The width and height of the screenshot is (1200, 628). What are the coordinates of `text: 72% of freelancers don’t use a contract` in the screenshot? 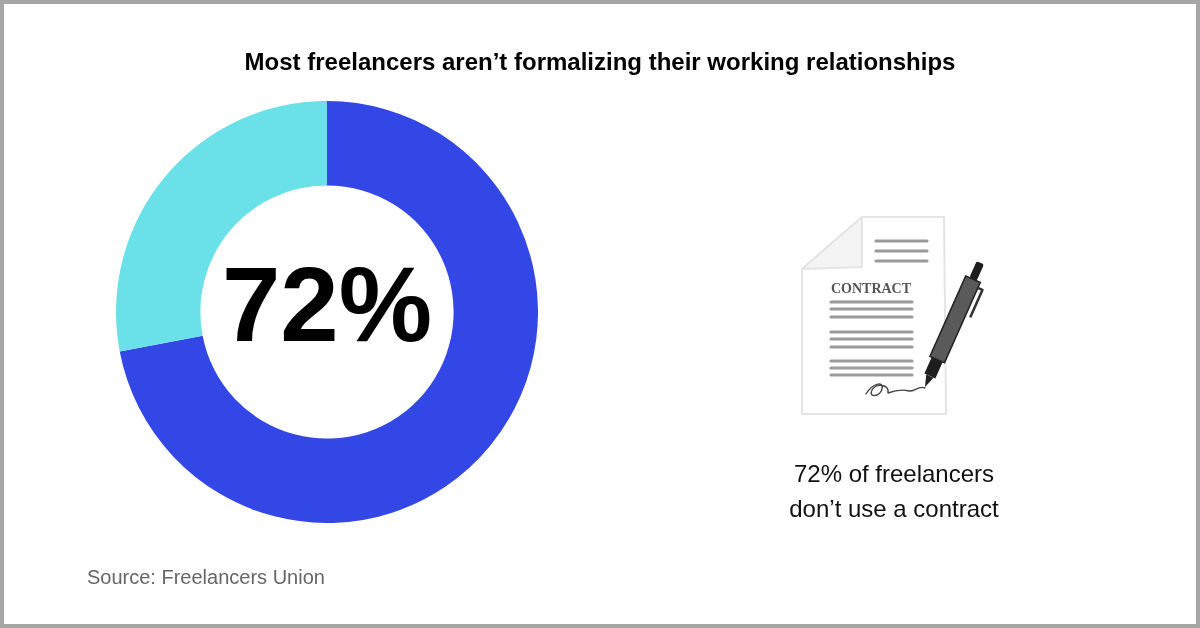 It's located at (894, 491).